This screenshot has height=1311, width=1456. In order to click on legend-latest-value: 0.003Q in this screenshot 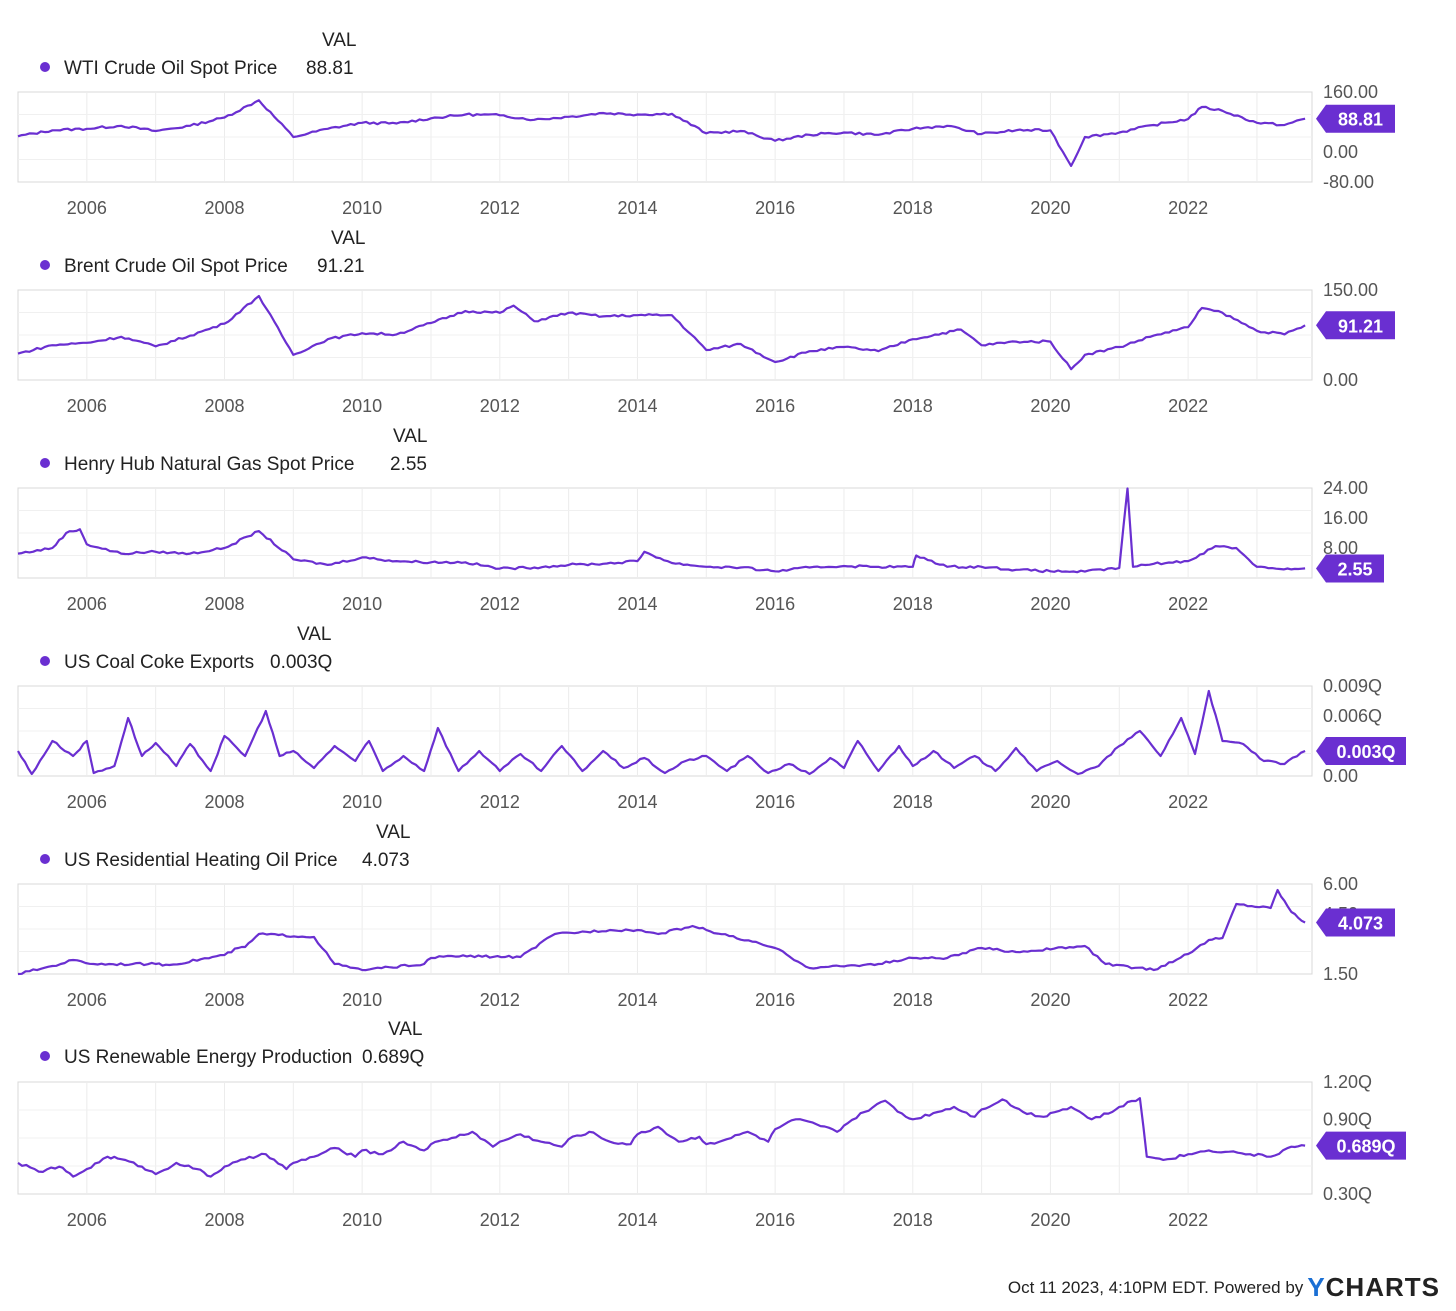, I will do `click(301, 662)`.